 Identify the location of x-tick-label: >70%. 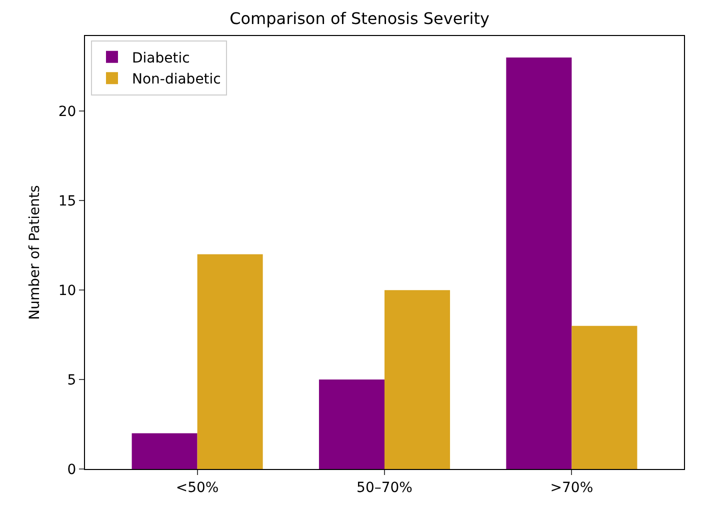
(572, 488).